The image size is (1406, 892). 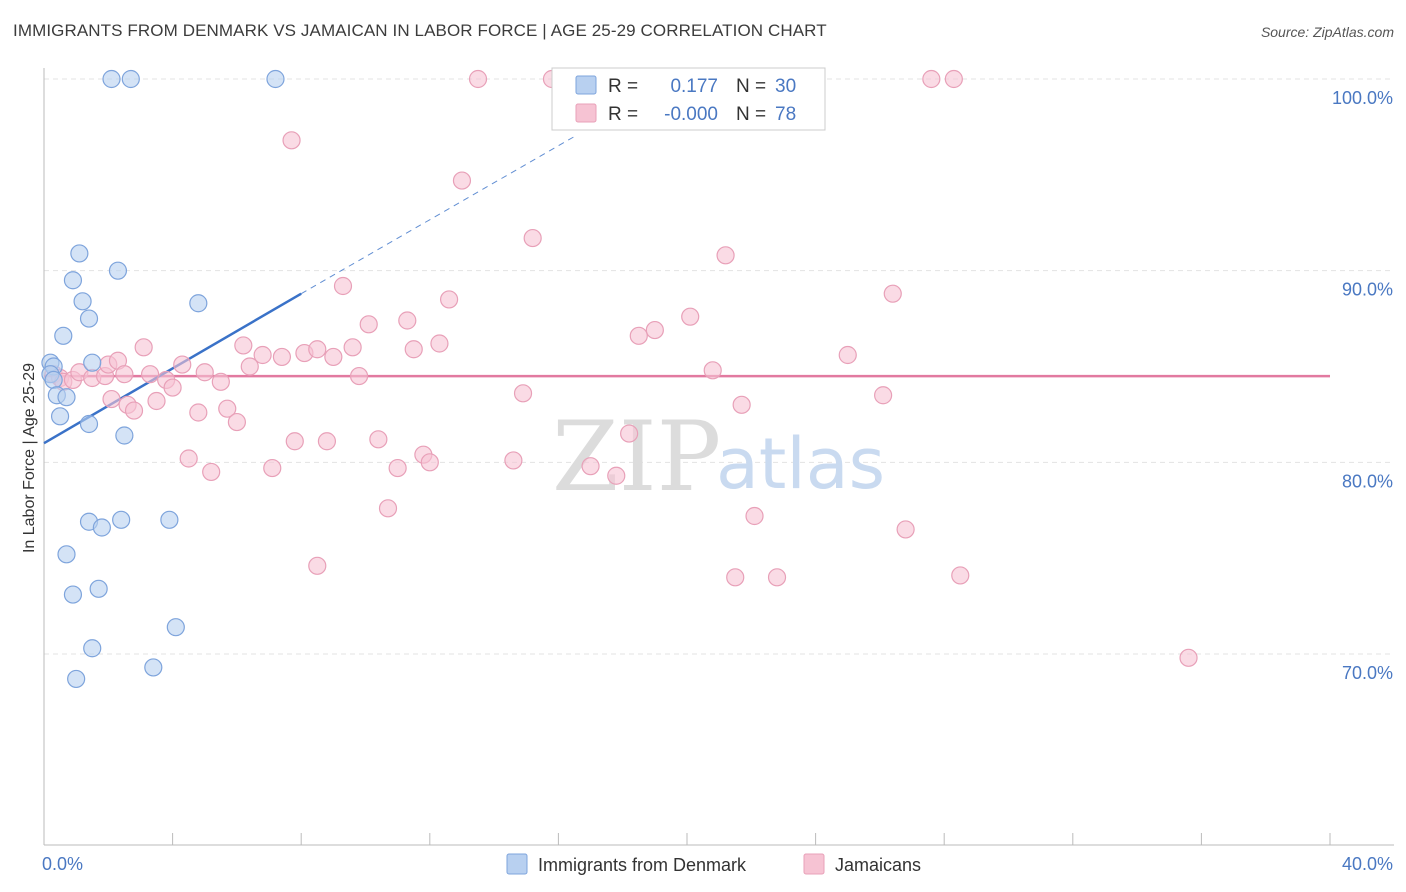 What do you see at coordinates (517, 864) in the screenshot?
I see `bottom-legend-swatch-denmark` at bounding box center [517, 864].